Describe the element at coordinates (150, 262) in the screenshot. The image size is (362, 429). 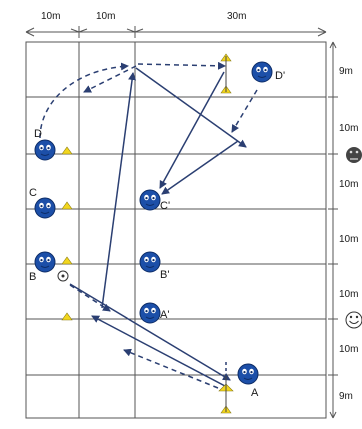
I see `player-B-prime-icon` at that location.